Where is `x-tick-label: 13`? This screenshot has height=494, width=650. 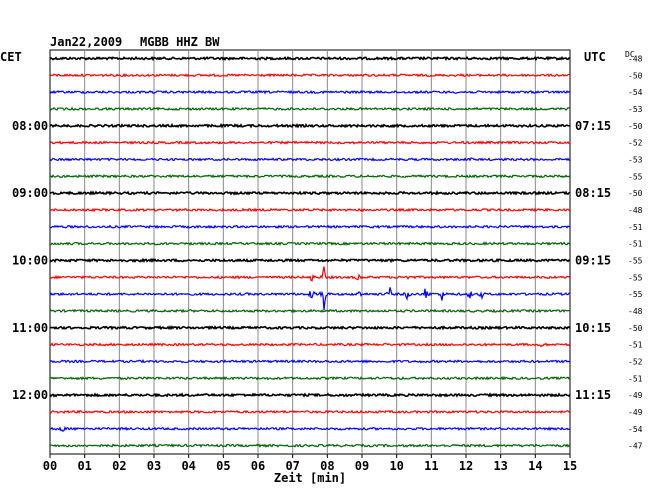
x-tick-label: 13 is located at coordinates (500, 466).